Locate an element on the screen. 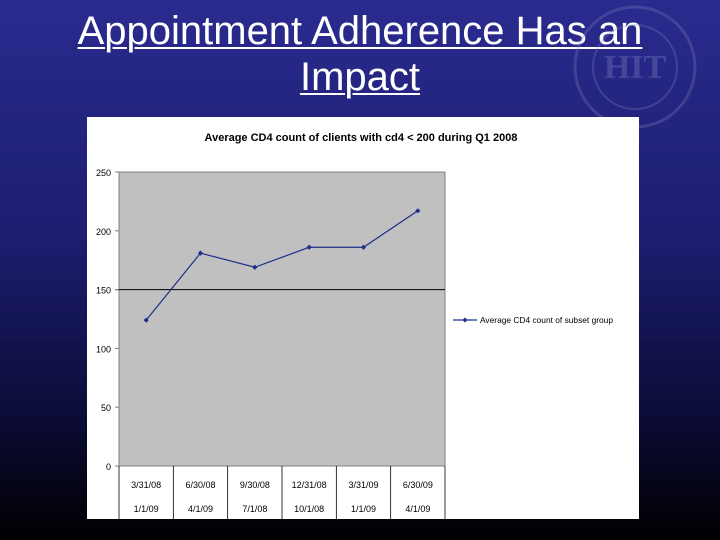 The height and width of the screenshot is (540, 720). x-tick-label-row2: 7/1/08 is located at coordinates (254, 509).